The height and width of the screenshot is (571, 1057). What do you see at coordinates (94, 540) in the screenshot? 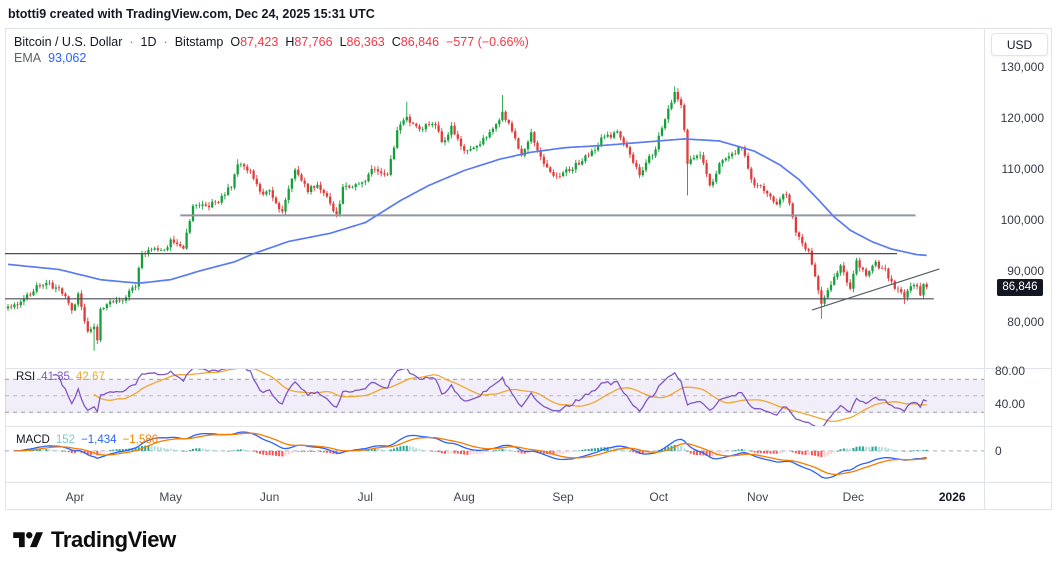
I see `tradingview-brand-link: TradingView` at bounding box center [94, 540].